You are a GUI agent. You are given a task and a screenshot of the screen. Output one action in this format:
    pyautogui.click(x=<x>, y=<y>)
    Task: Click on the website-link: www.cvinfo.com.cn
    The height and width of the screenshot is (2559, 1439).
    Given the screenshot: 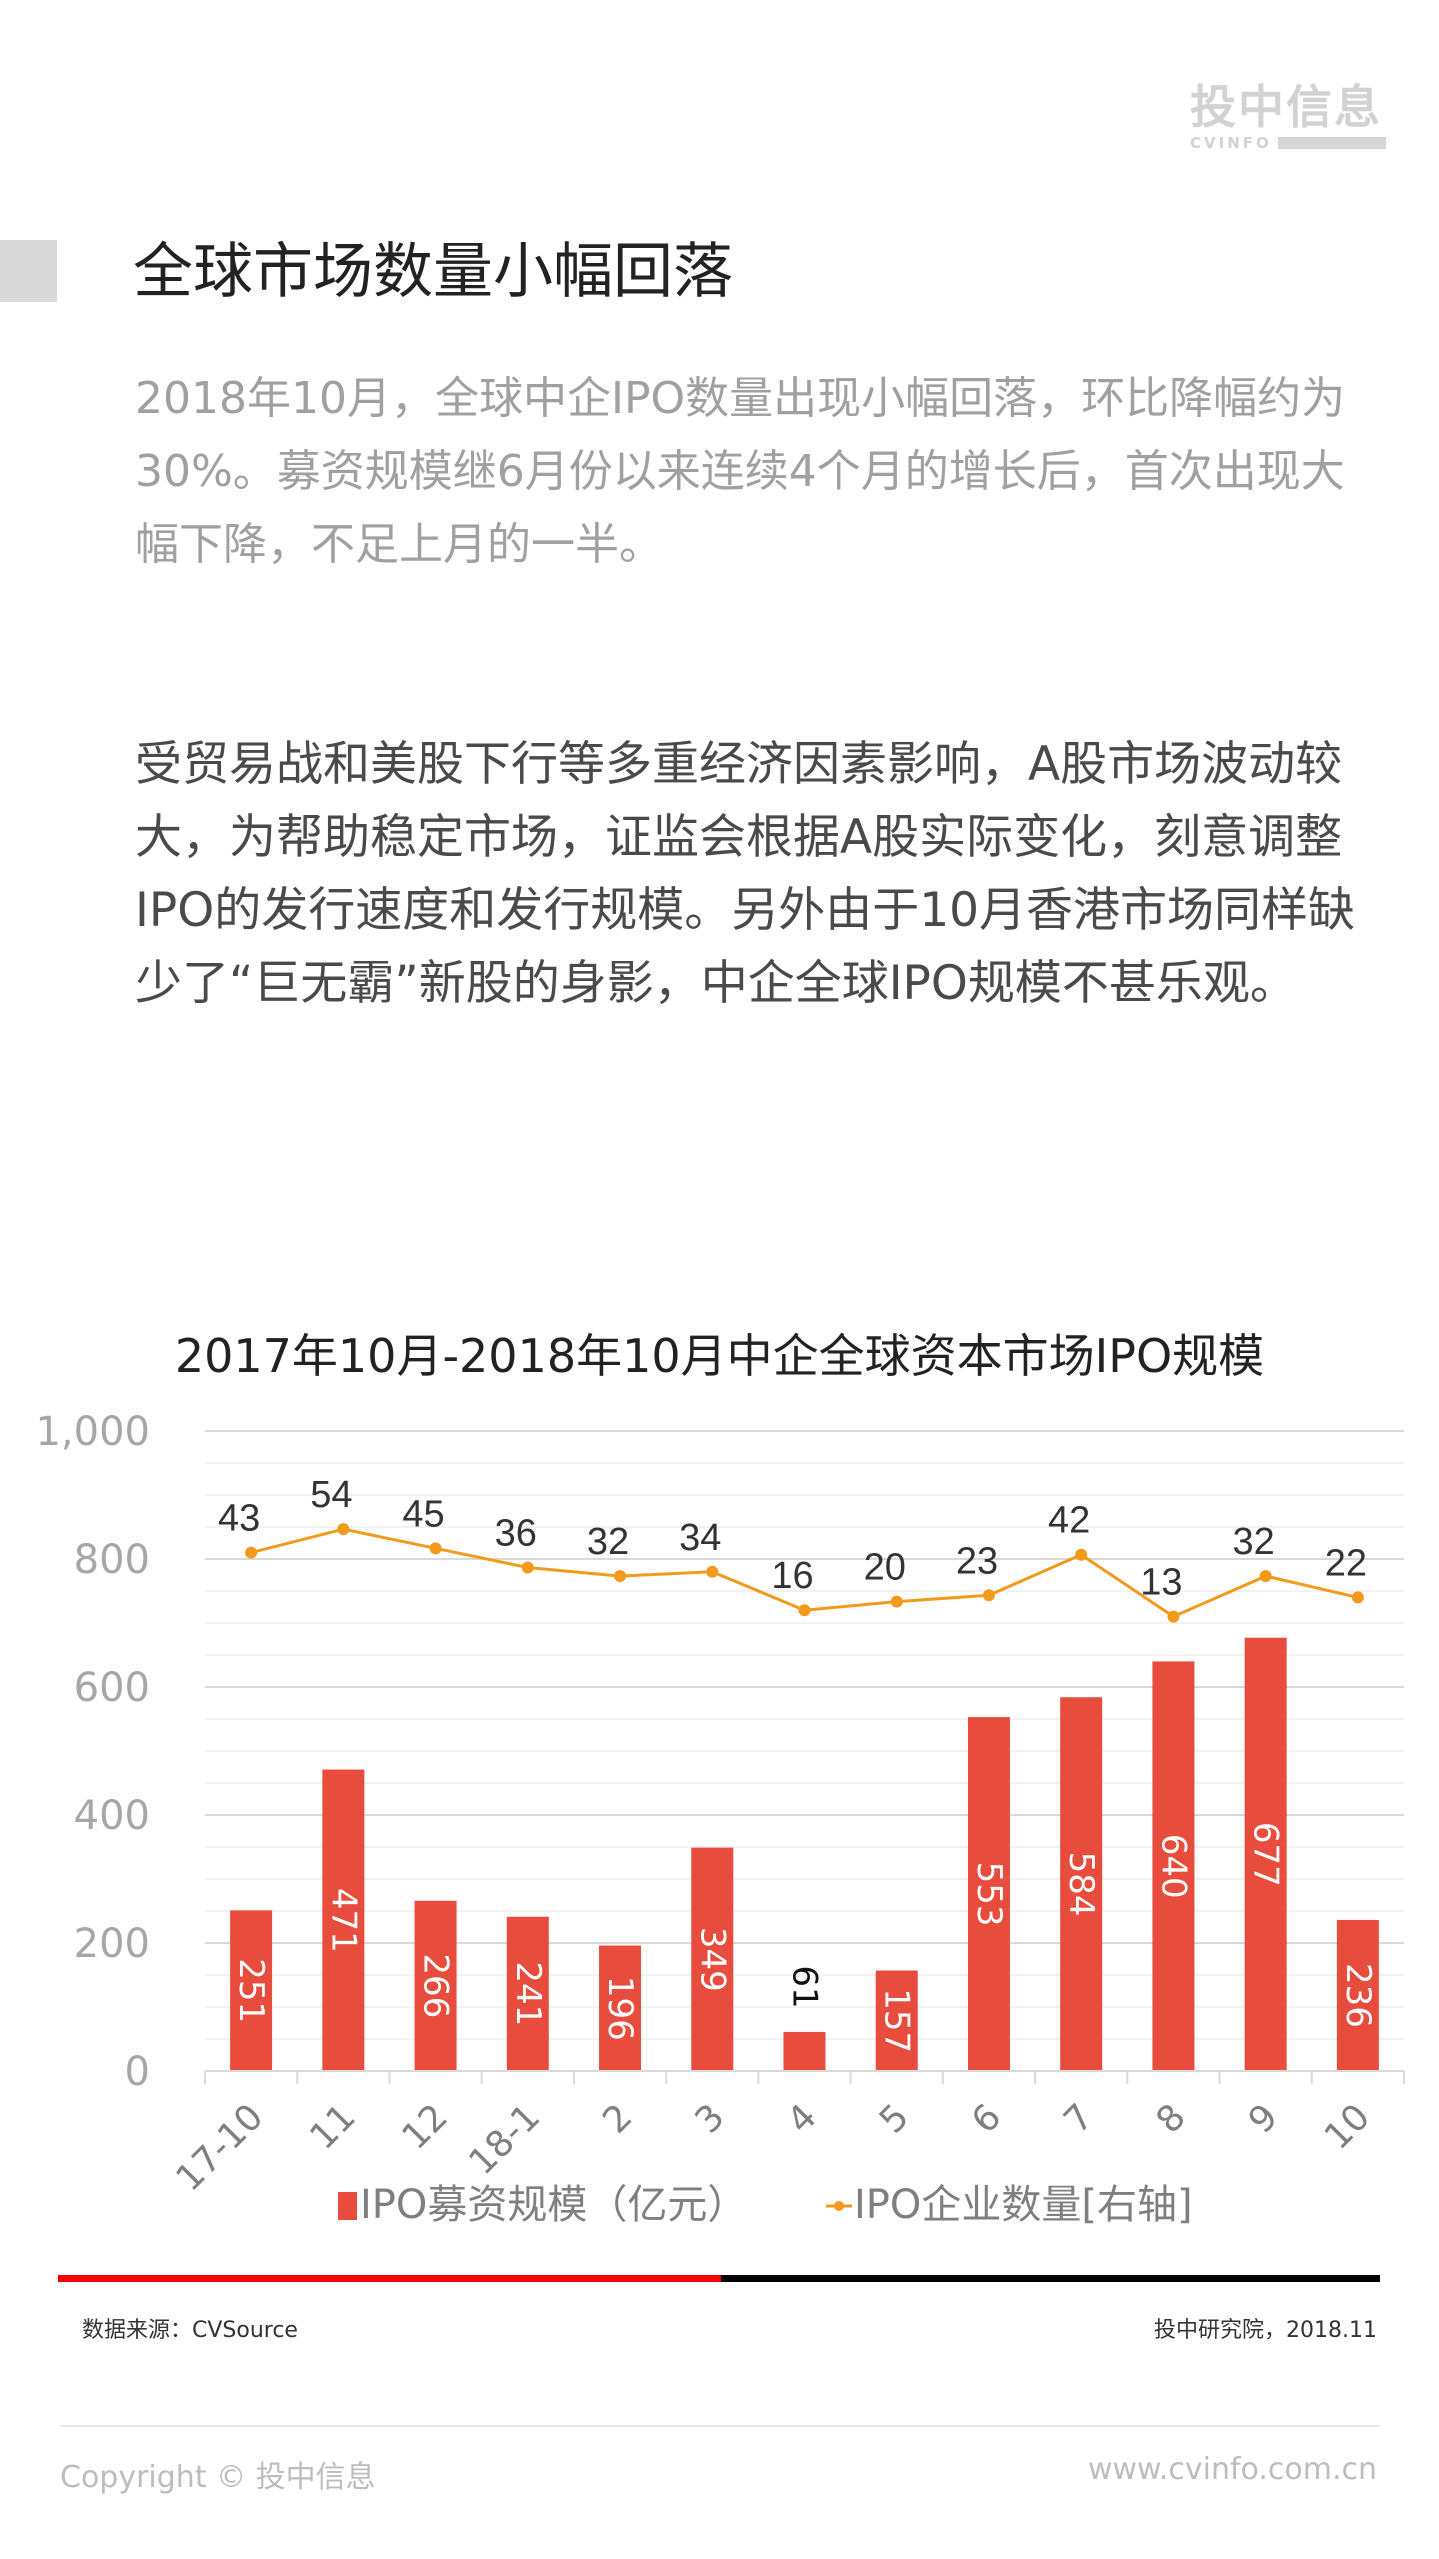 What is the action you would take?
    pyautogui.click(x=1232, y=2469)
    